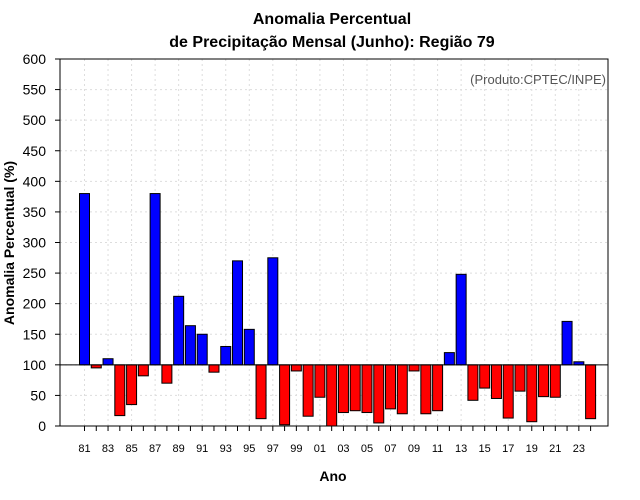 This screenshot has height=500, width=640. What do you see at coordinates (367, 449) in the screenshot?
I see `x-tick-label: 05` at bounding box center [367, 449].